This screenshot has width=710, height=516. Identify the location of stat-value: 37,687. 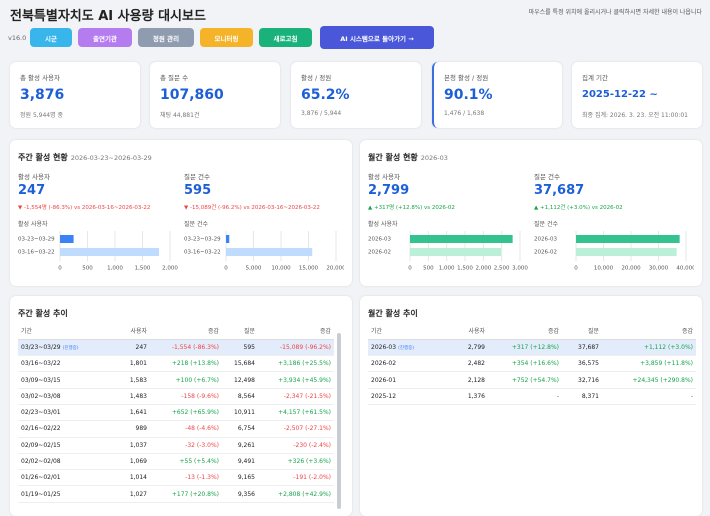
(559, 190).